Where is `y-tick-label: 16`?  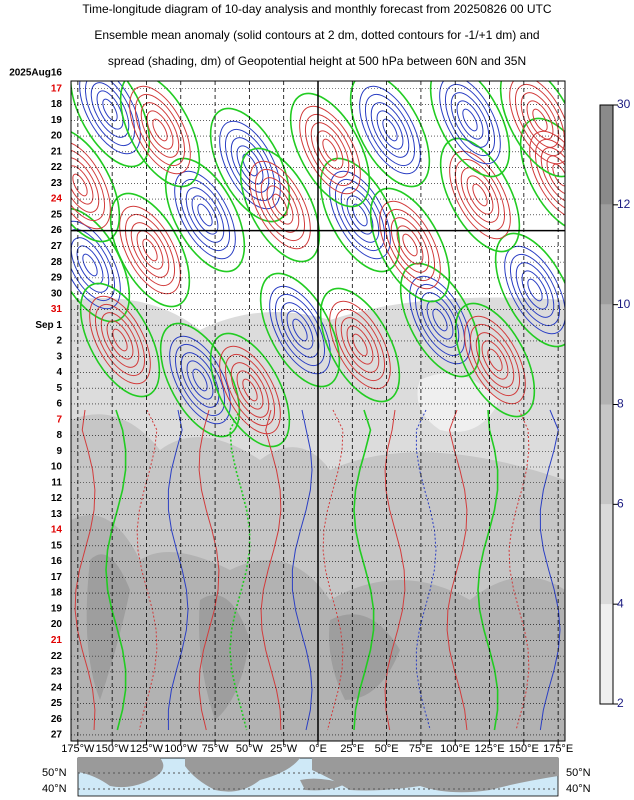
y-tick-label: 16 is located at coordinates (57, 561).